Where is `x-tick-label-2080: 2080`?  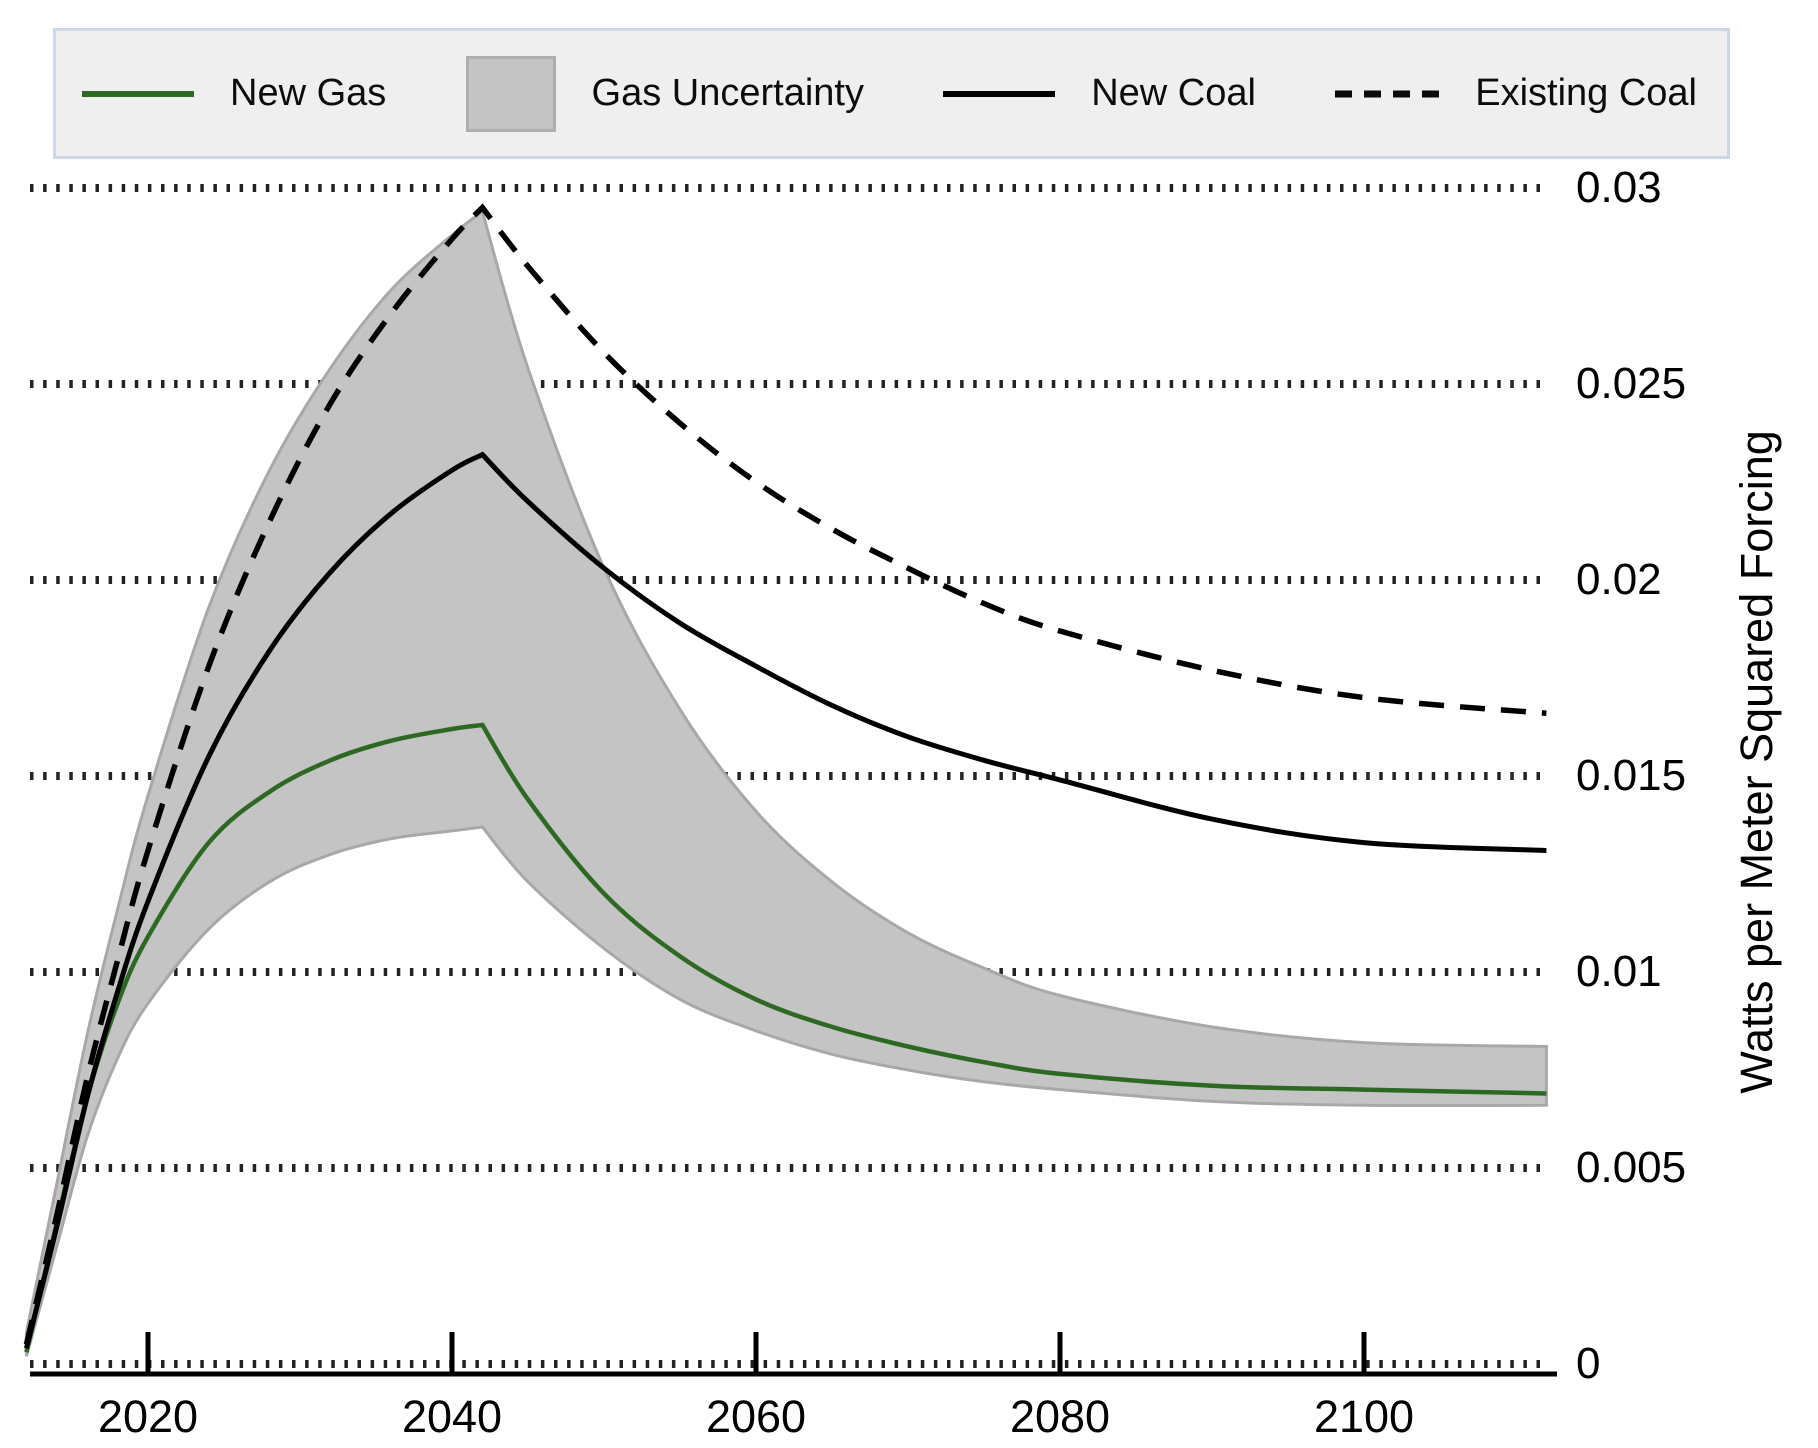
x-tick-label-2080: 2080 is located at coordinates (1060, 1416).